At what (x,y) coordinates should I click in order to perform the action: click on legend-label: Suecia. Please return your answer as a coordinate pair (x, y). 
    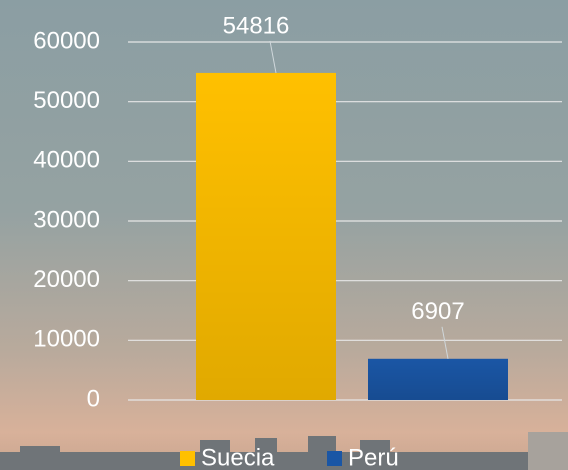
    Looking at the image, I should click on (238, 457).